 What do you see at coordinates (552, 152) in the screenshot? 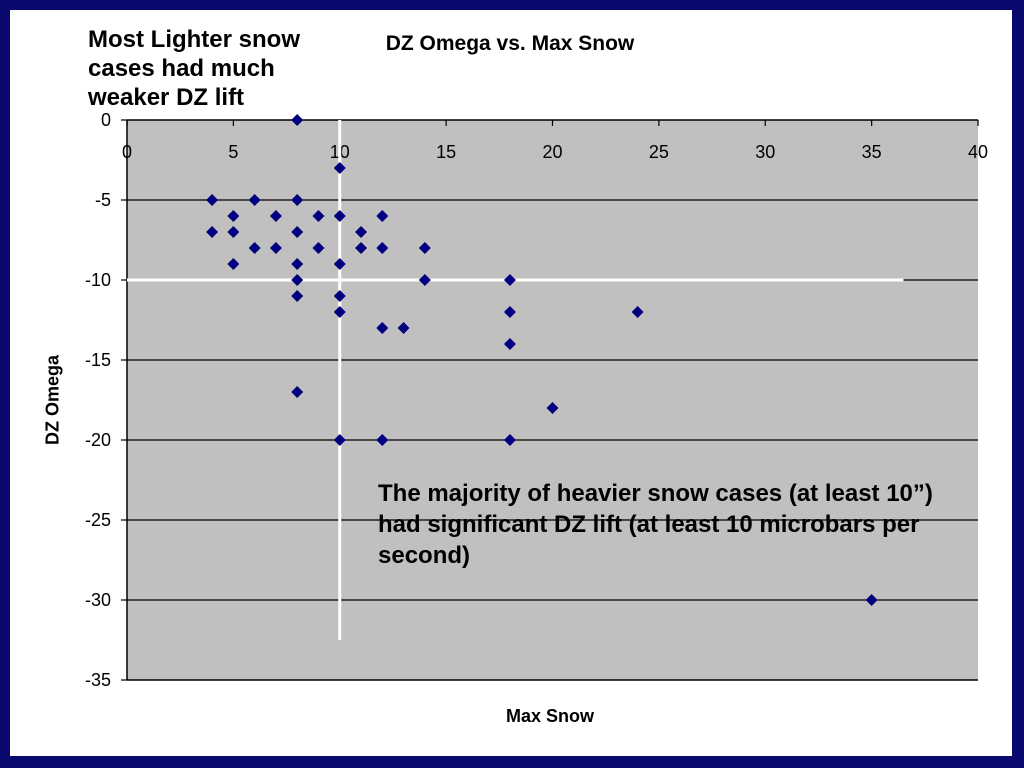
I see `x-tick-label-4: 20` at bounding box center [552, 152].